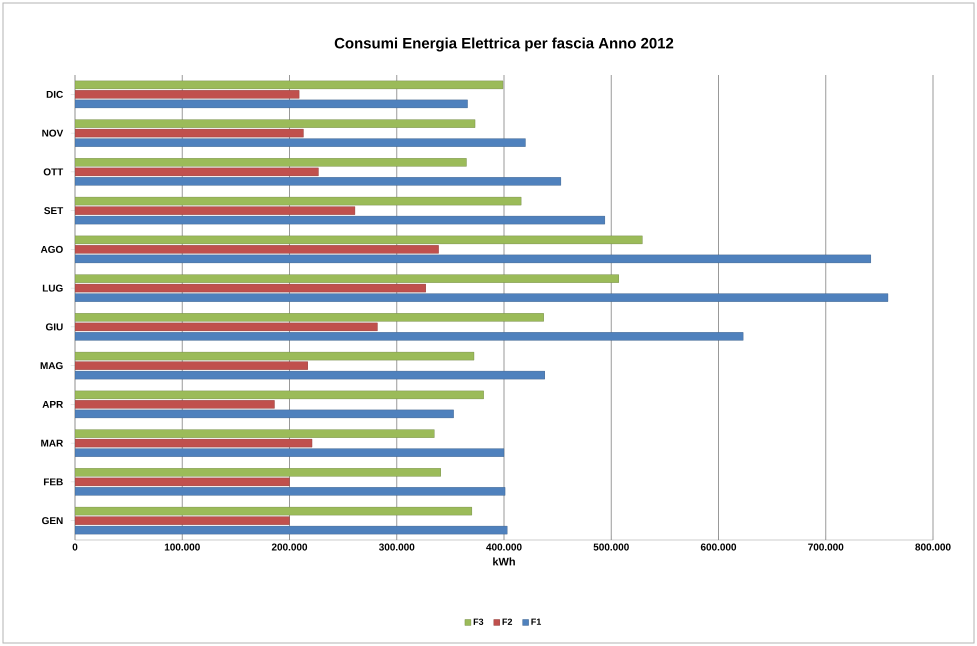 This screenshot has width=977, height=646. I want to click on x-axis-title: kWh, so click(504, 561).